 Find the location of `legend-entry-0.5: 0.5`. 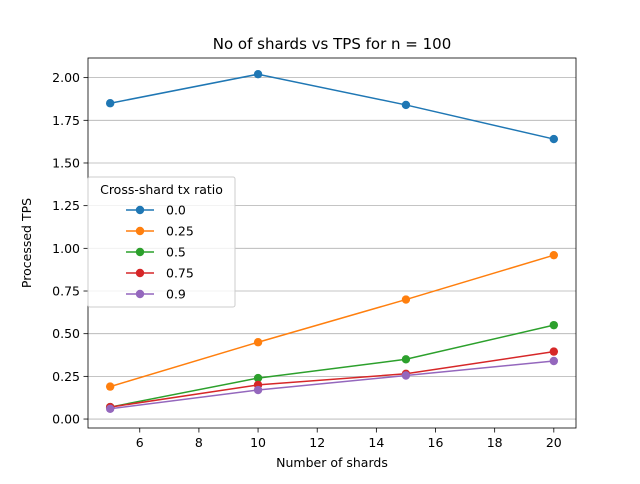

legend-entry-0.5: 0.5 is located at coordinates (156, 252).